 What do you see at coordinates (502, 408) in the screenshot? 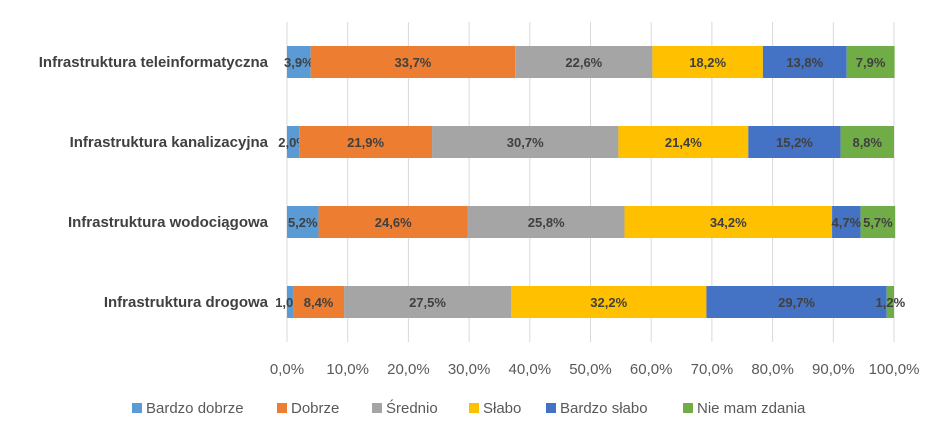
I see `legend-label: Słabo` at bounding box center [502, 408].